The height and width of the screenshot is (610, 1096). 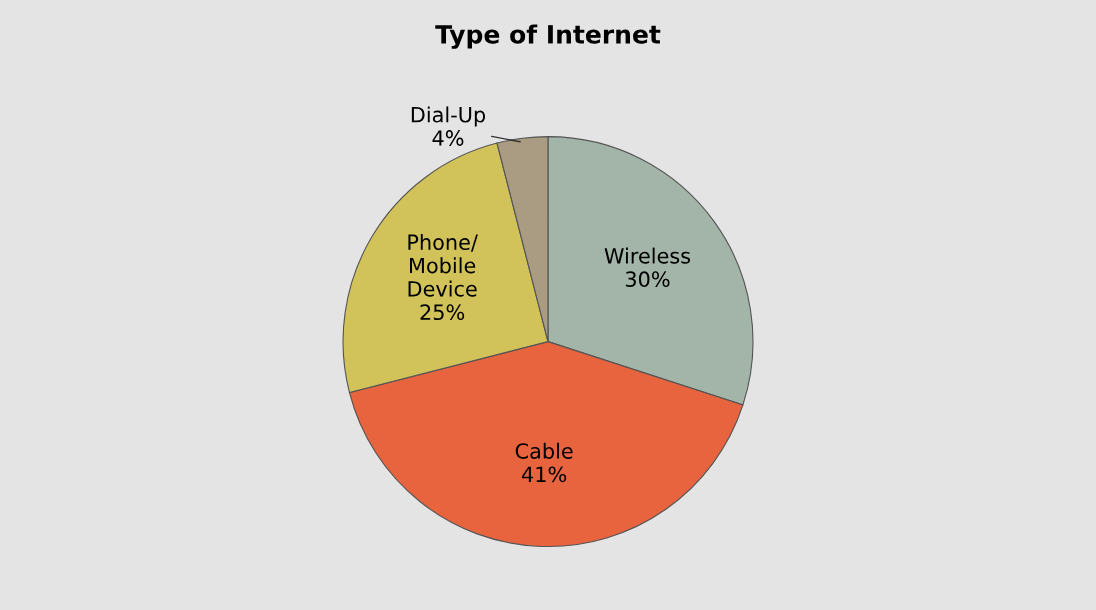 I want to click on data-label: 41%, so click(x=544, y=474).